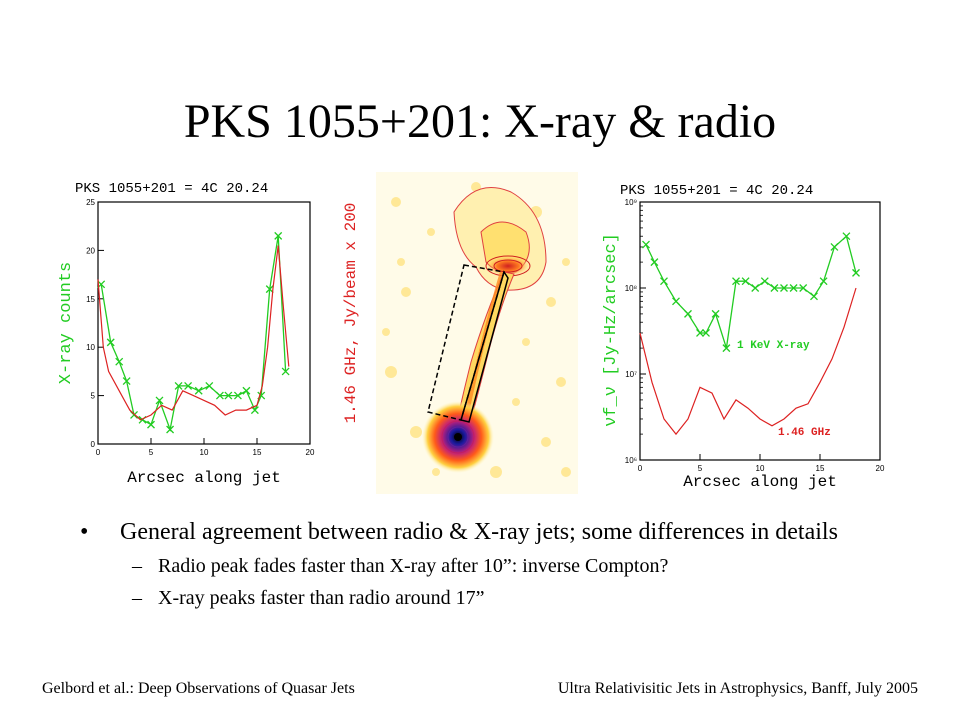 This screenshot has width=960, height=720. What do you see at coordinates (716, 191) in the screenshot?
I see `chart2-title: PKS 1055+201 = 4C 20.24` at bounding box center [716, 191].